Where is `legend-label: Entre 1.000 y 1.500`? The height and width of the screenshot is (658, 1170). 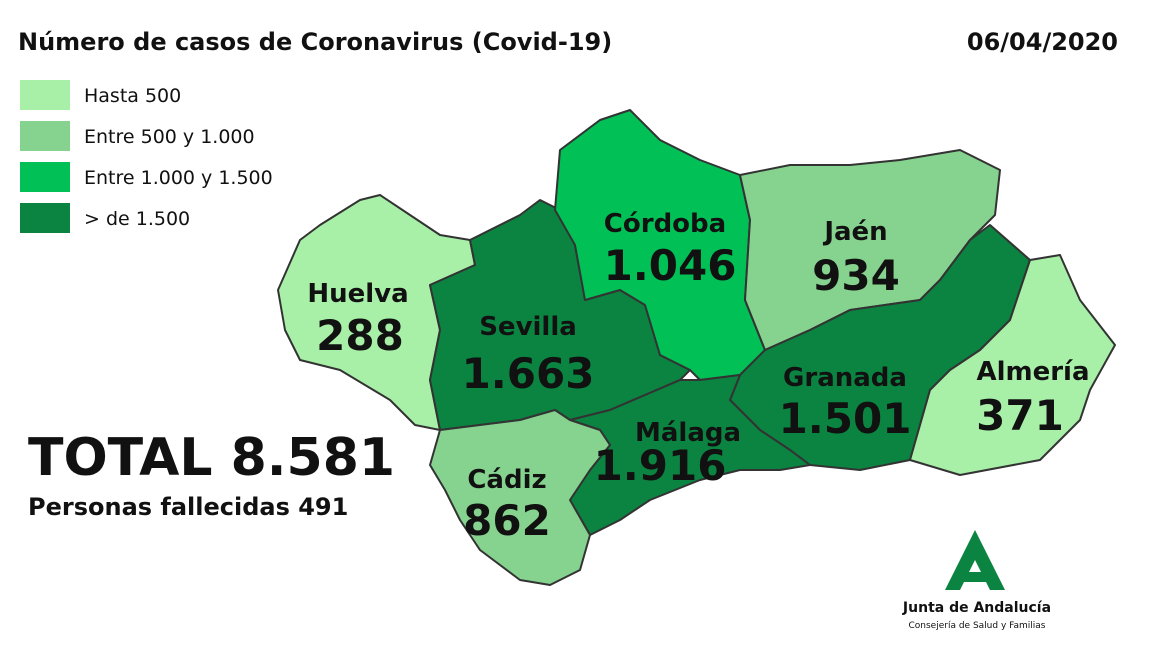
legend-label: Entre 1.000 y 1.500 is located at coordinates (178, 178).